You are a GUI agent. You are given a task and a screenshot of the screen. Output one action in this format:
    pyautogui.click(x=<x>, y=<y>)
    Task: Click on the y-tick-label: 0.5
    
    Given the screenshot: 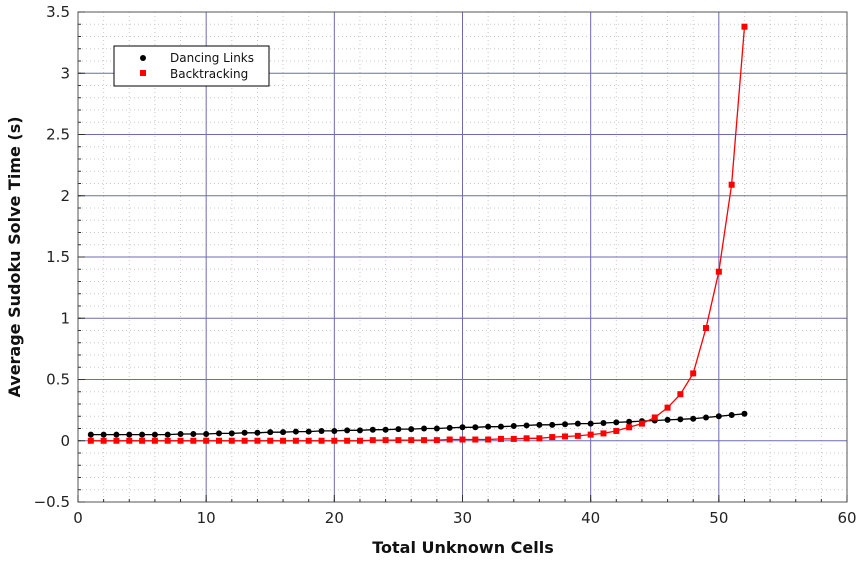 What is the action you would take?
    pyautogui.click(x=58, y=380)
    